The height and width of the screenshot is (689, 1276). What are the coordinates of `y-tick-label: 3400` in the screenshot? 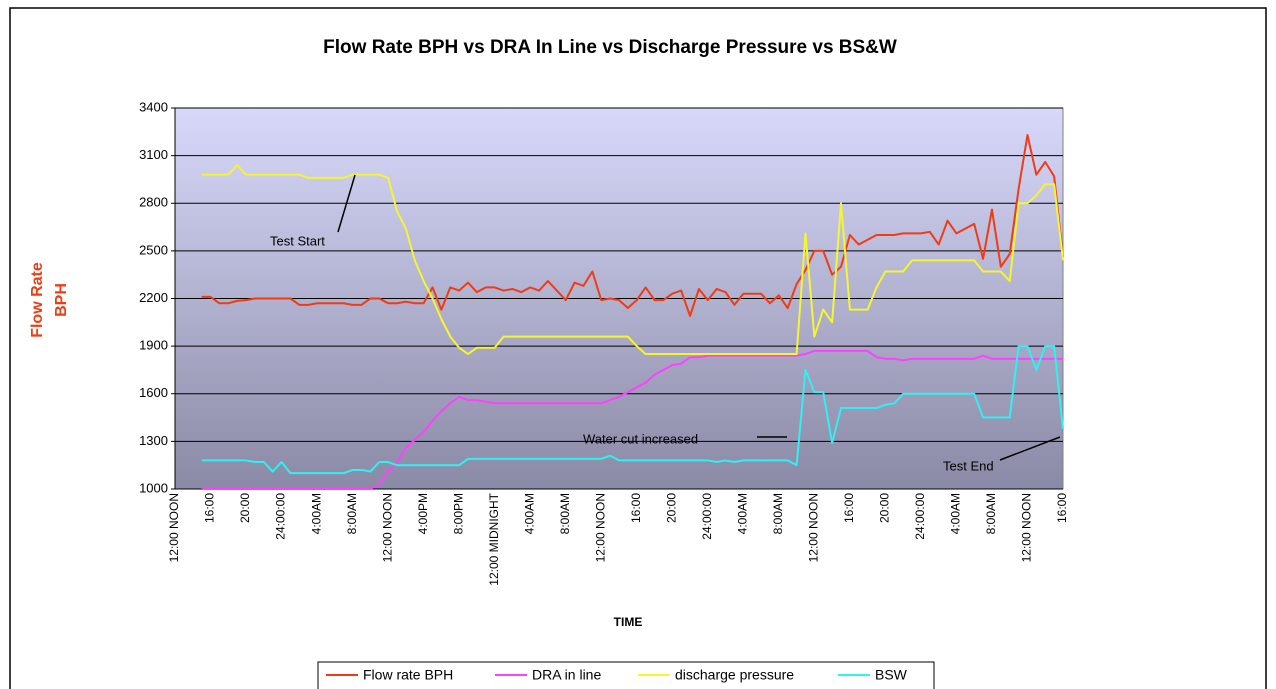 It's located at (153, 106).